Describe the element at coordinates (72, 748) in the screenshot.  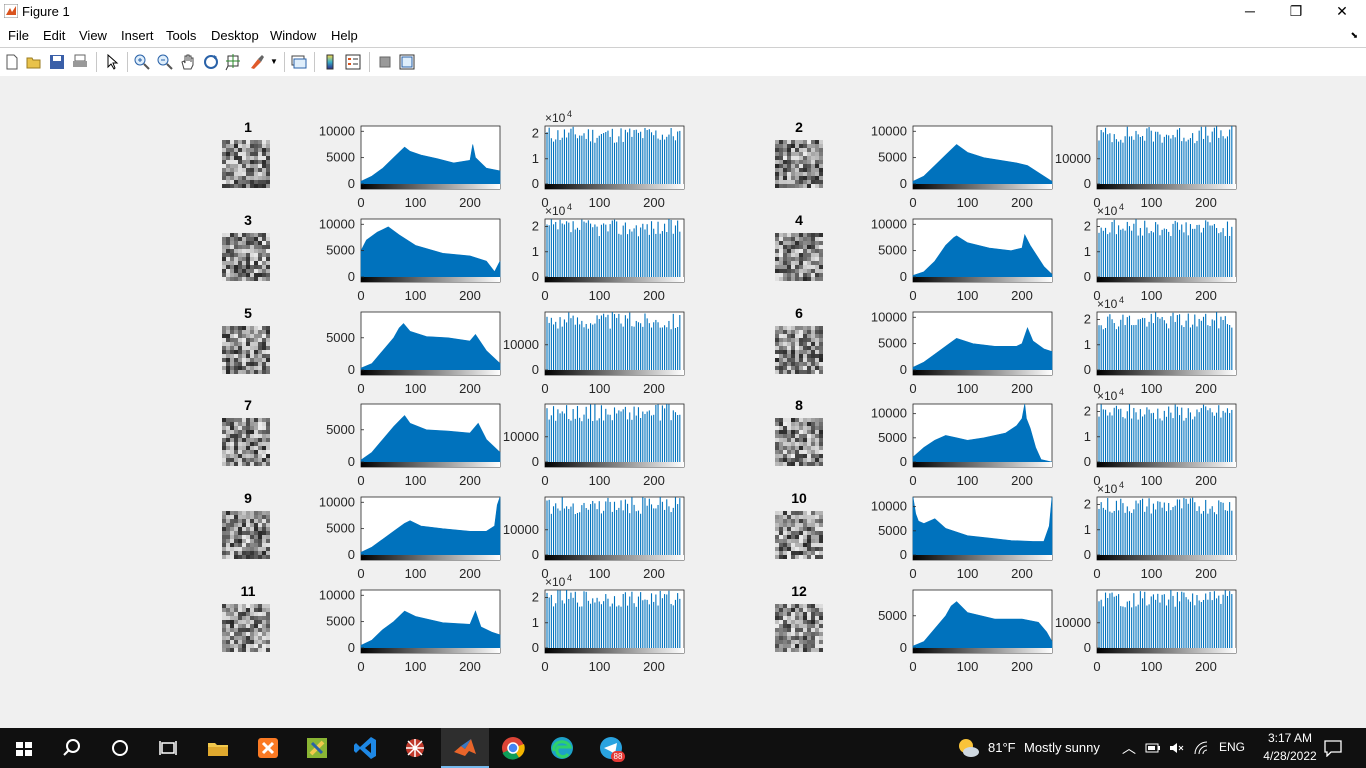
I see `search-icon` at that location.